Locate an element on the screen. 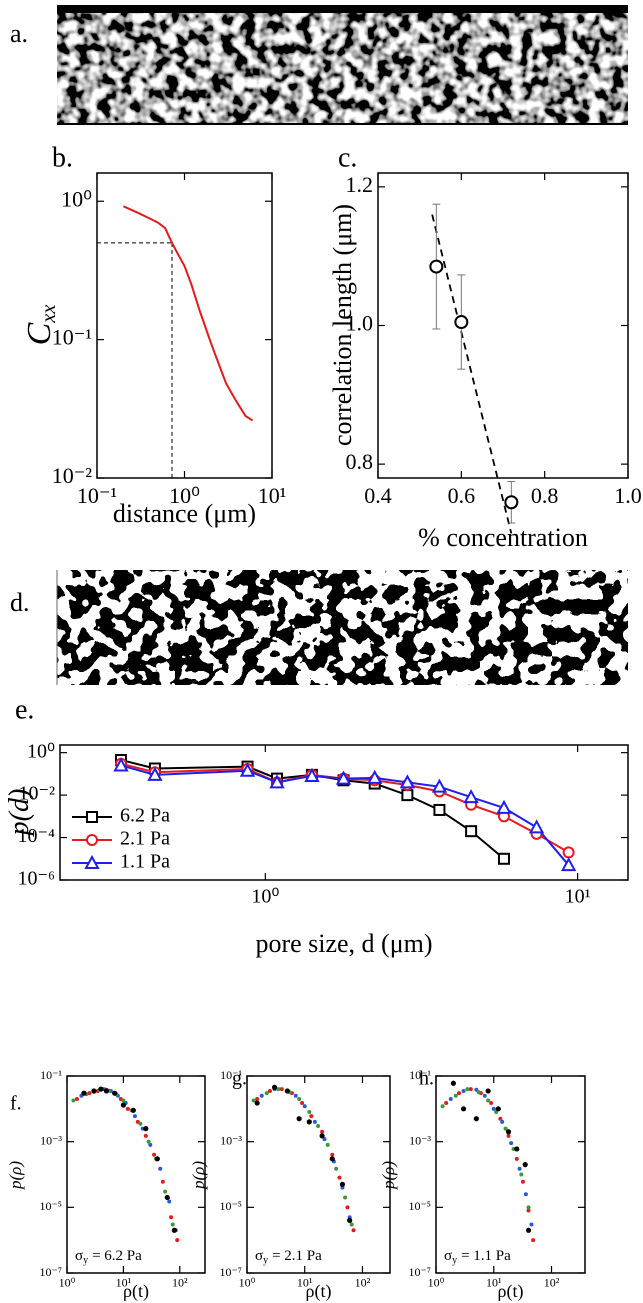 The width and height of the screenshot is (643, 1303). annotation: σy = 2.1 Pa is located at coordinates (288, 1257).